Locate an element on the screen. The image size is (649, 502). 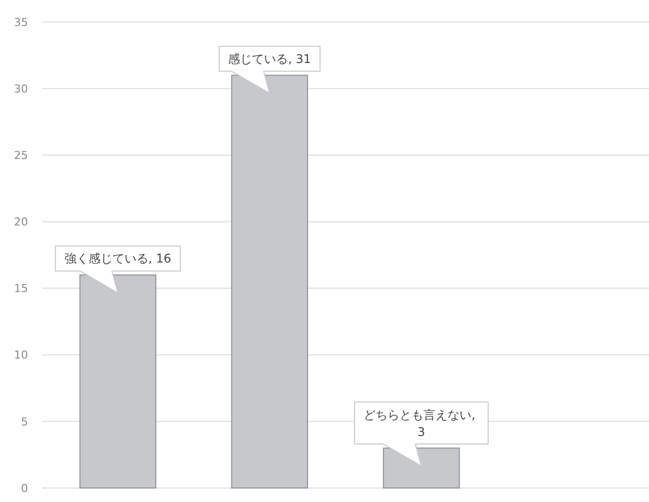
data-label: 感じている, 31 is located at coordinates (270, 59).